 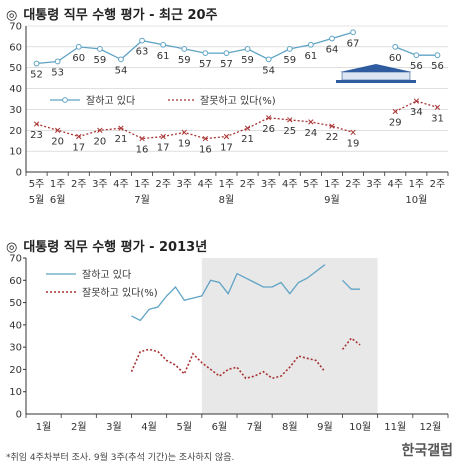 I want to click on disapprove-data-label: 23, so click(x=36, y=135).